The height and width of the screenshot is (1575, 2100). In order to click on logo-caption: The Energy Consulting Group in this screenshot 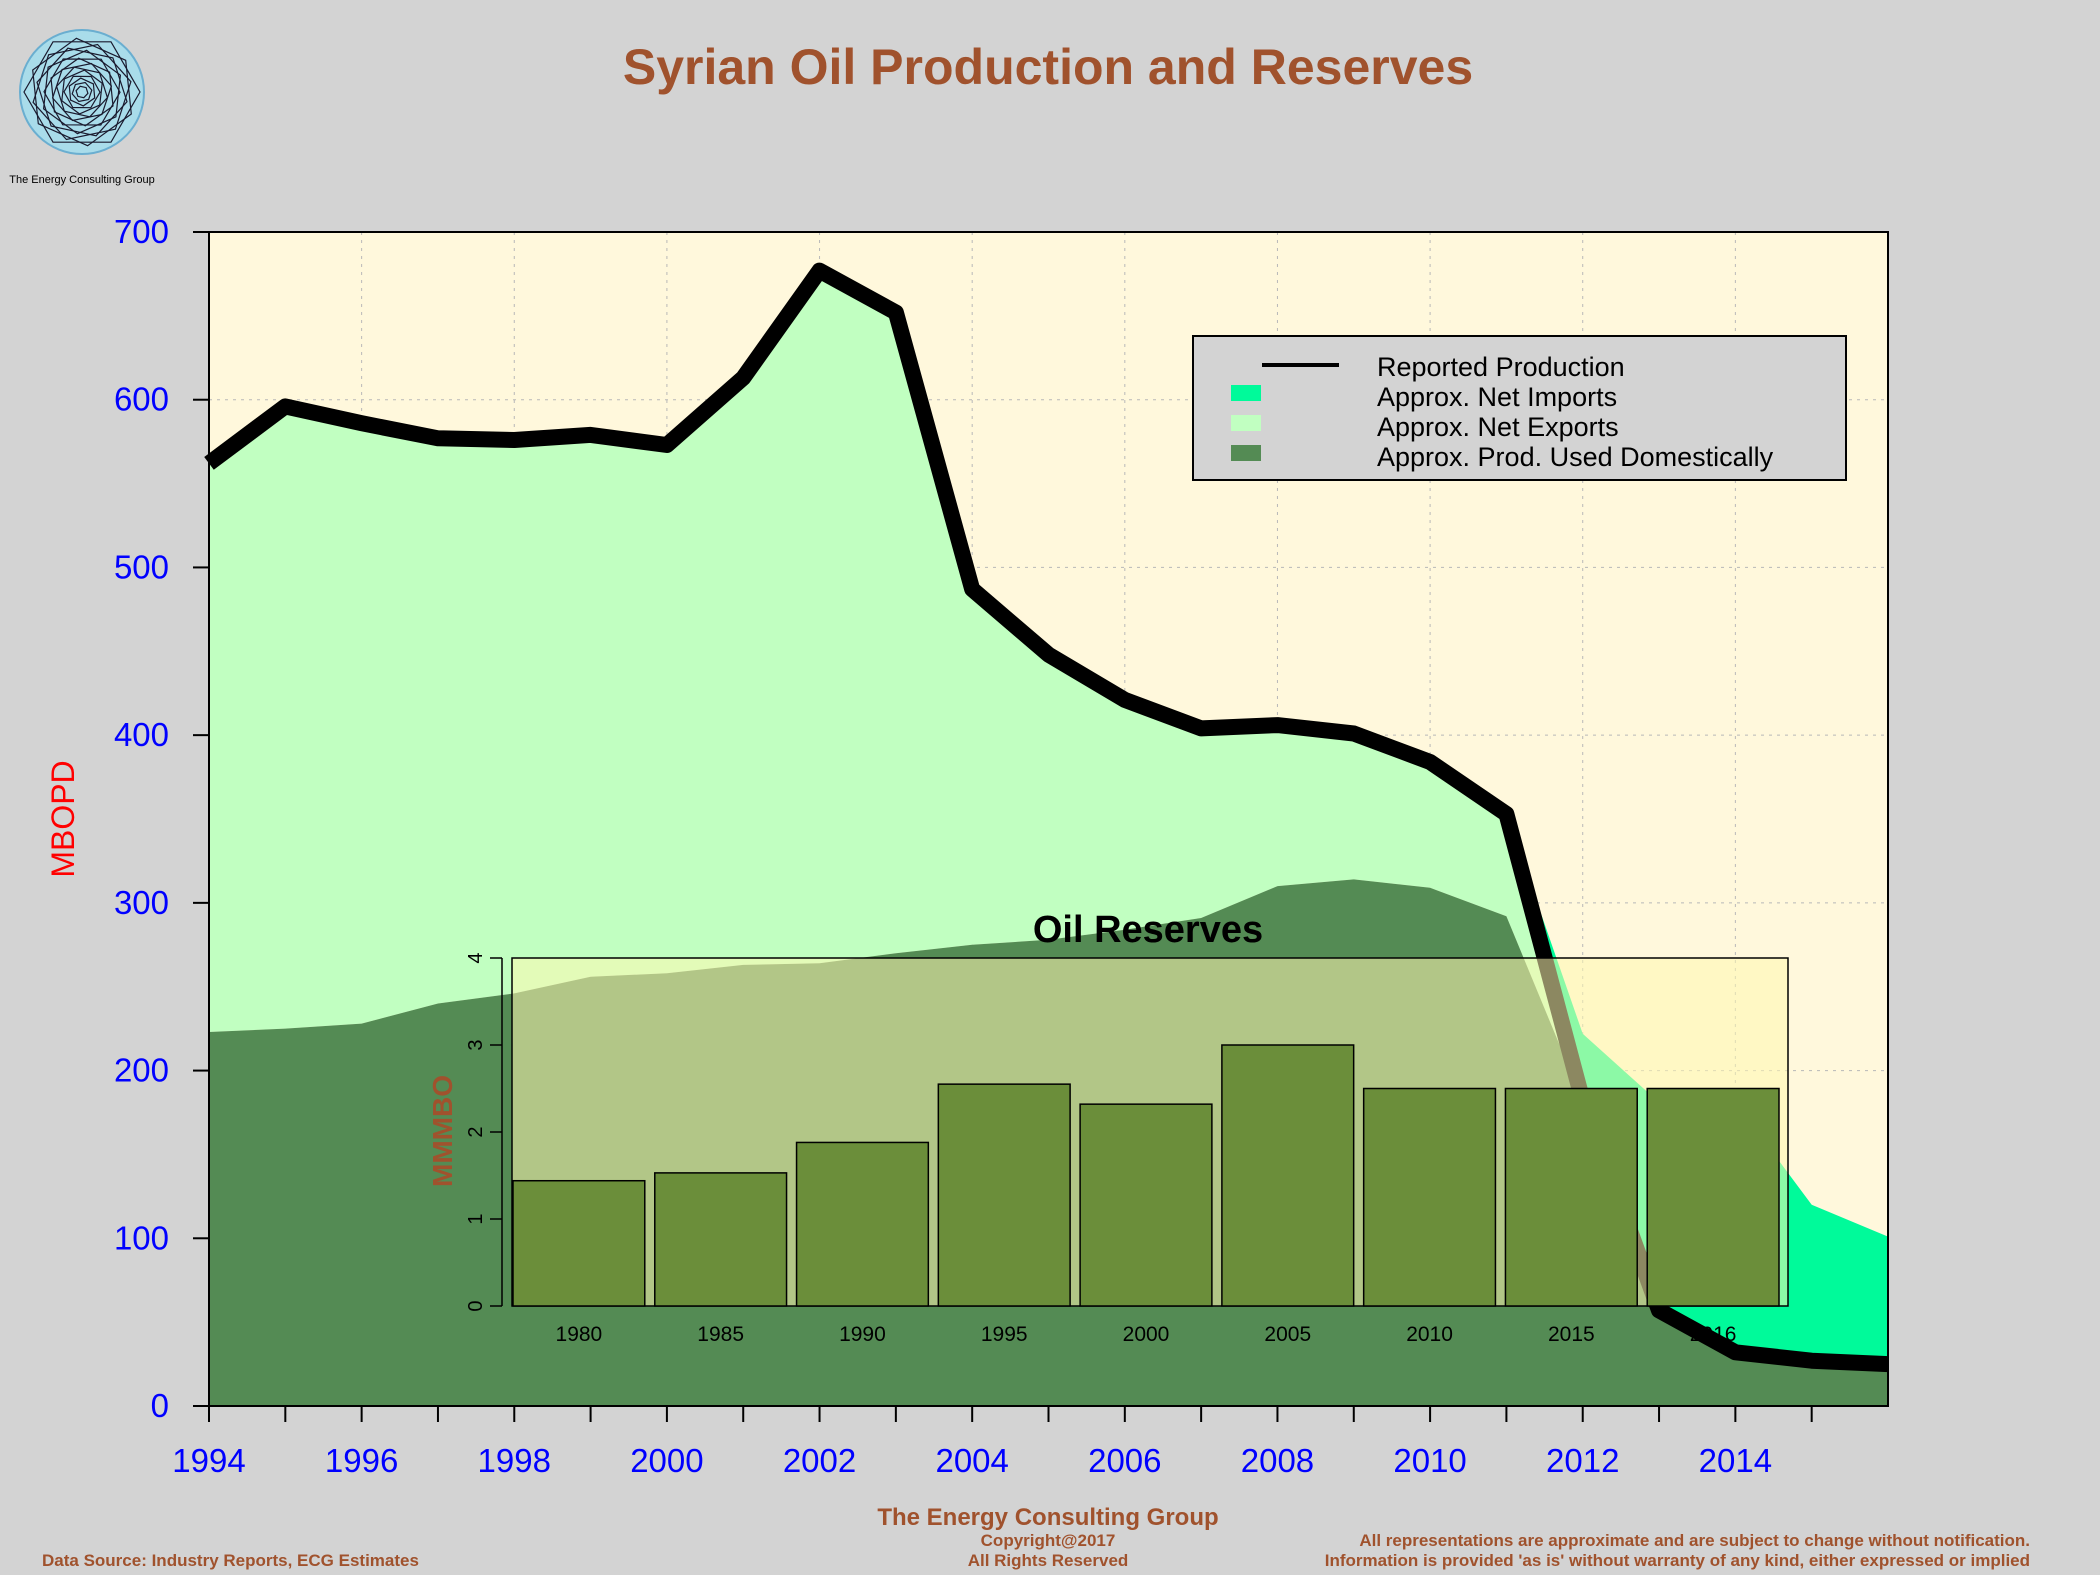, I will do `click(82, 180)`.